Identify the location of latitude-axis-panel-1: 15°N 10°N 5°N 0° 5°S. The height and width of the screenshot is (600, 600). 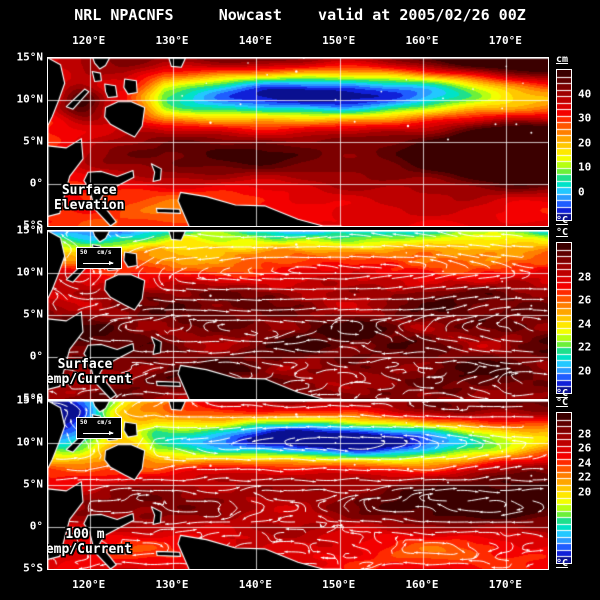
(22, 141).